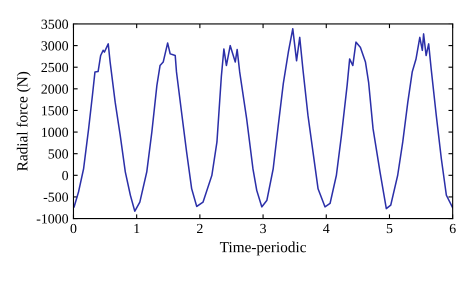 The height and width of the screenshot is (282, 474). Describe the element at coordinates (54, 67) in the screenshot. I see `y-tick-label: 2500` at that location.